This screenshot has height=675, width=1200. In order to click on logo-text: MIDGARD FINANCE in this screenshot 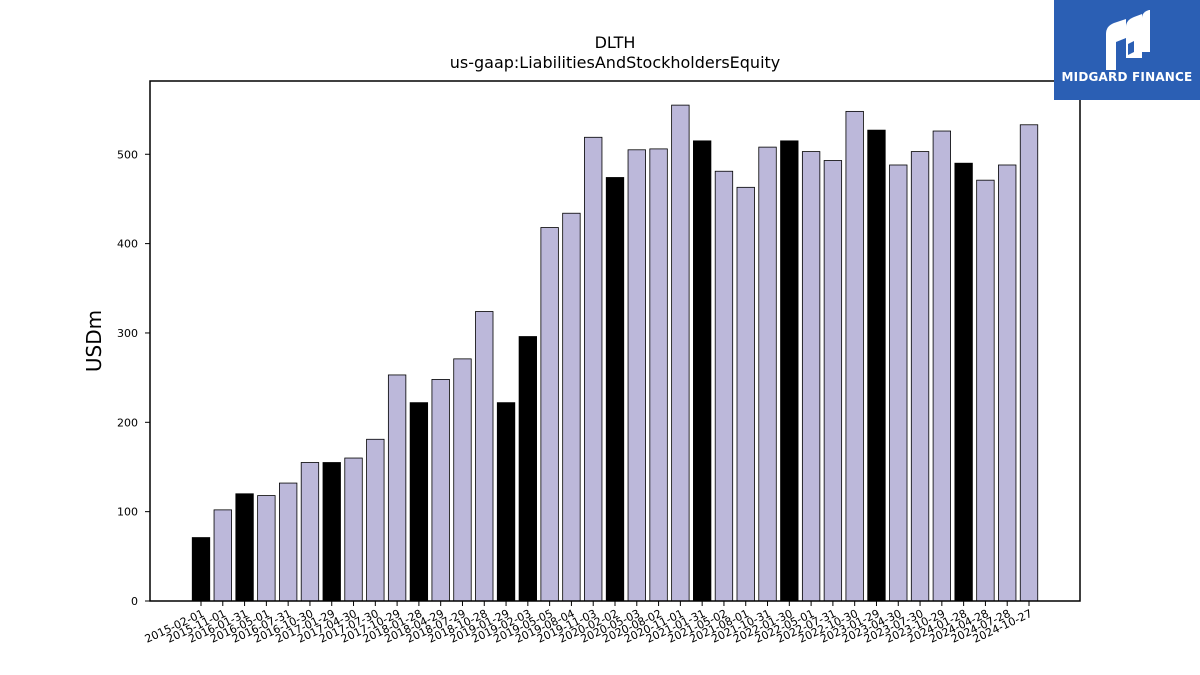, I will do `click(1127, 77)`.